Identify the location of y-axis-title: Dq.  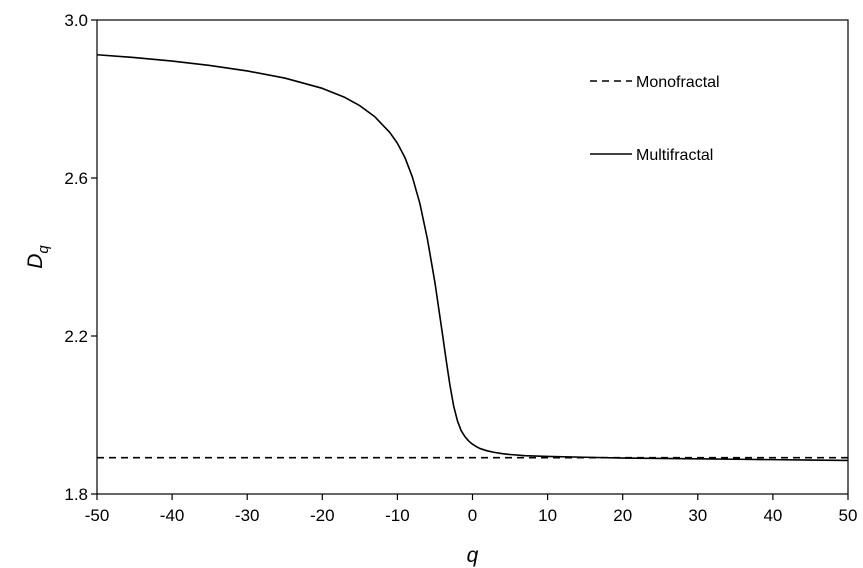
(38, 257).